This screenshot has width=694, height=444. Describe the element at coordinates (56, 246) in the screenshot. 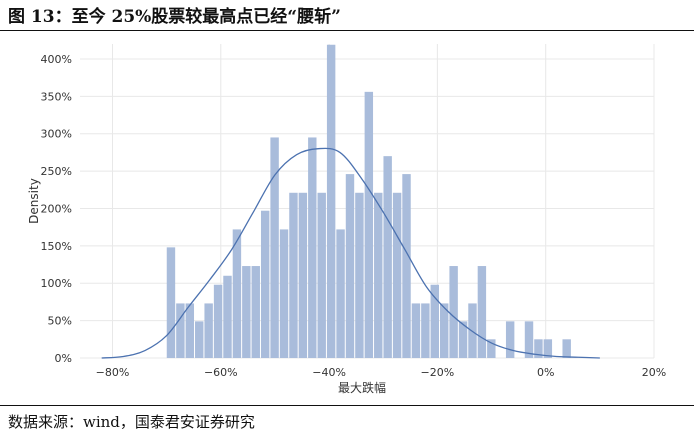

I see `y-tick-label: 150%` at that location.